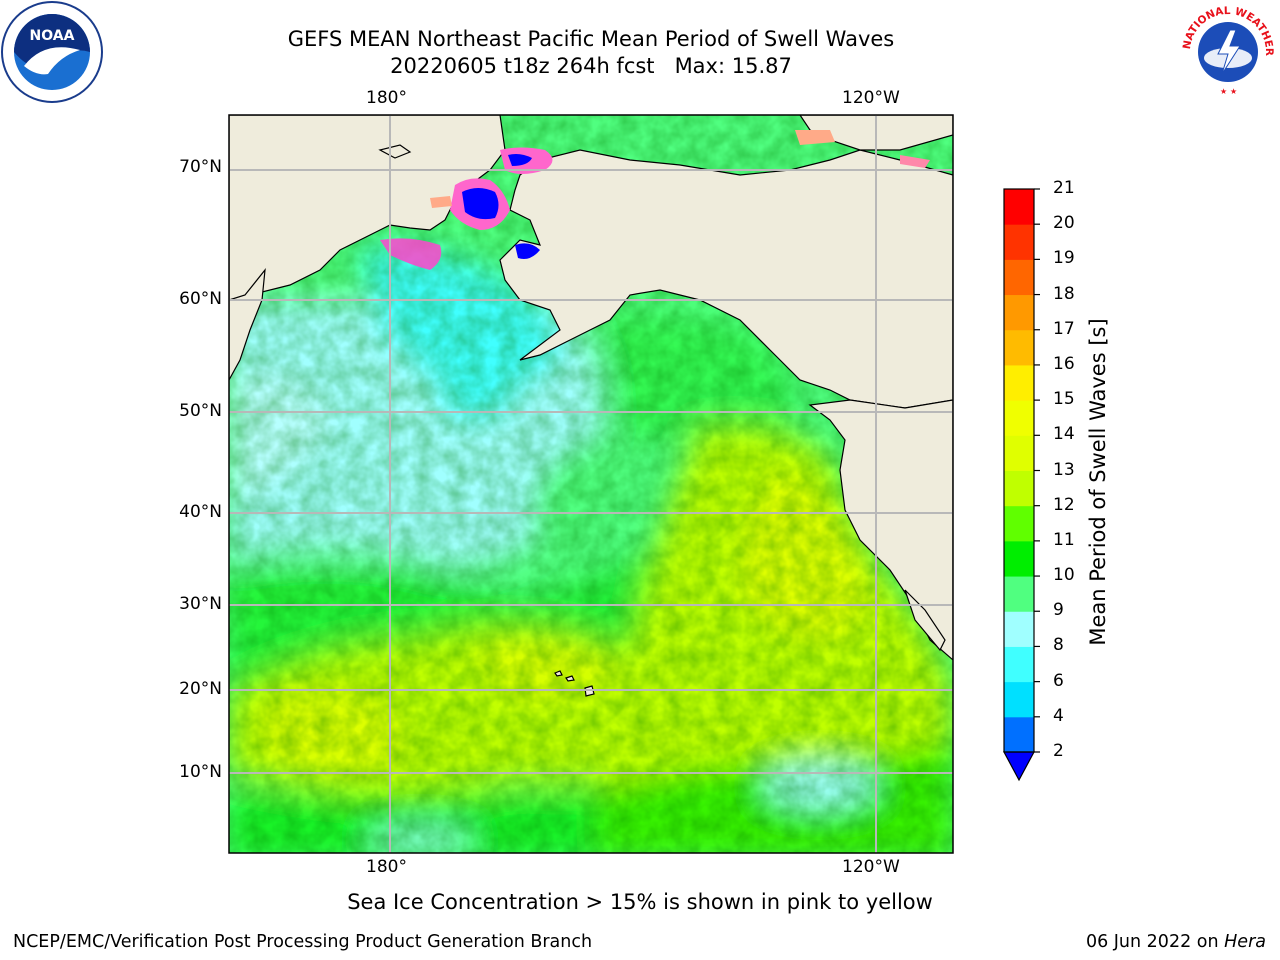  Describe the element at coordinates (386, 98) in the screenshot. I see `lon-tick-top-180: 180°` at that location.